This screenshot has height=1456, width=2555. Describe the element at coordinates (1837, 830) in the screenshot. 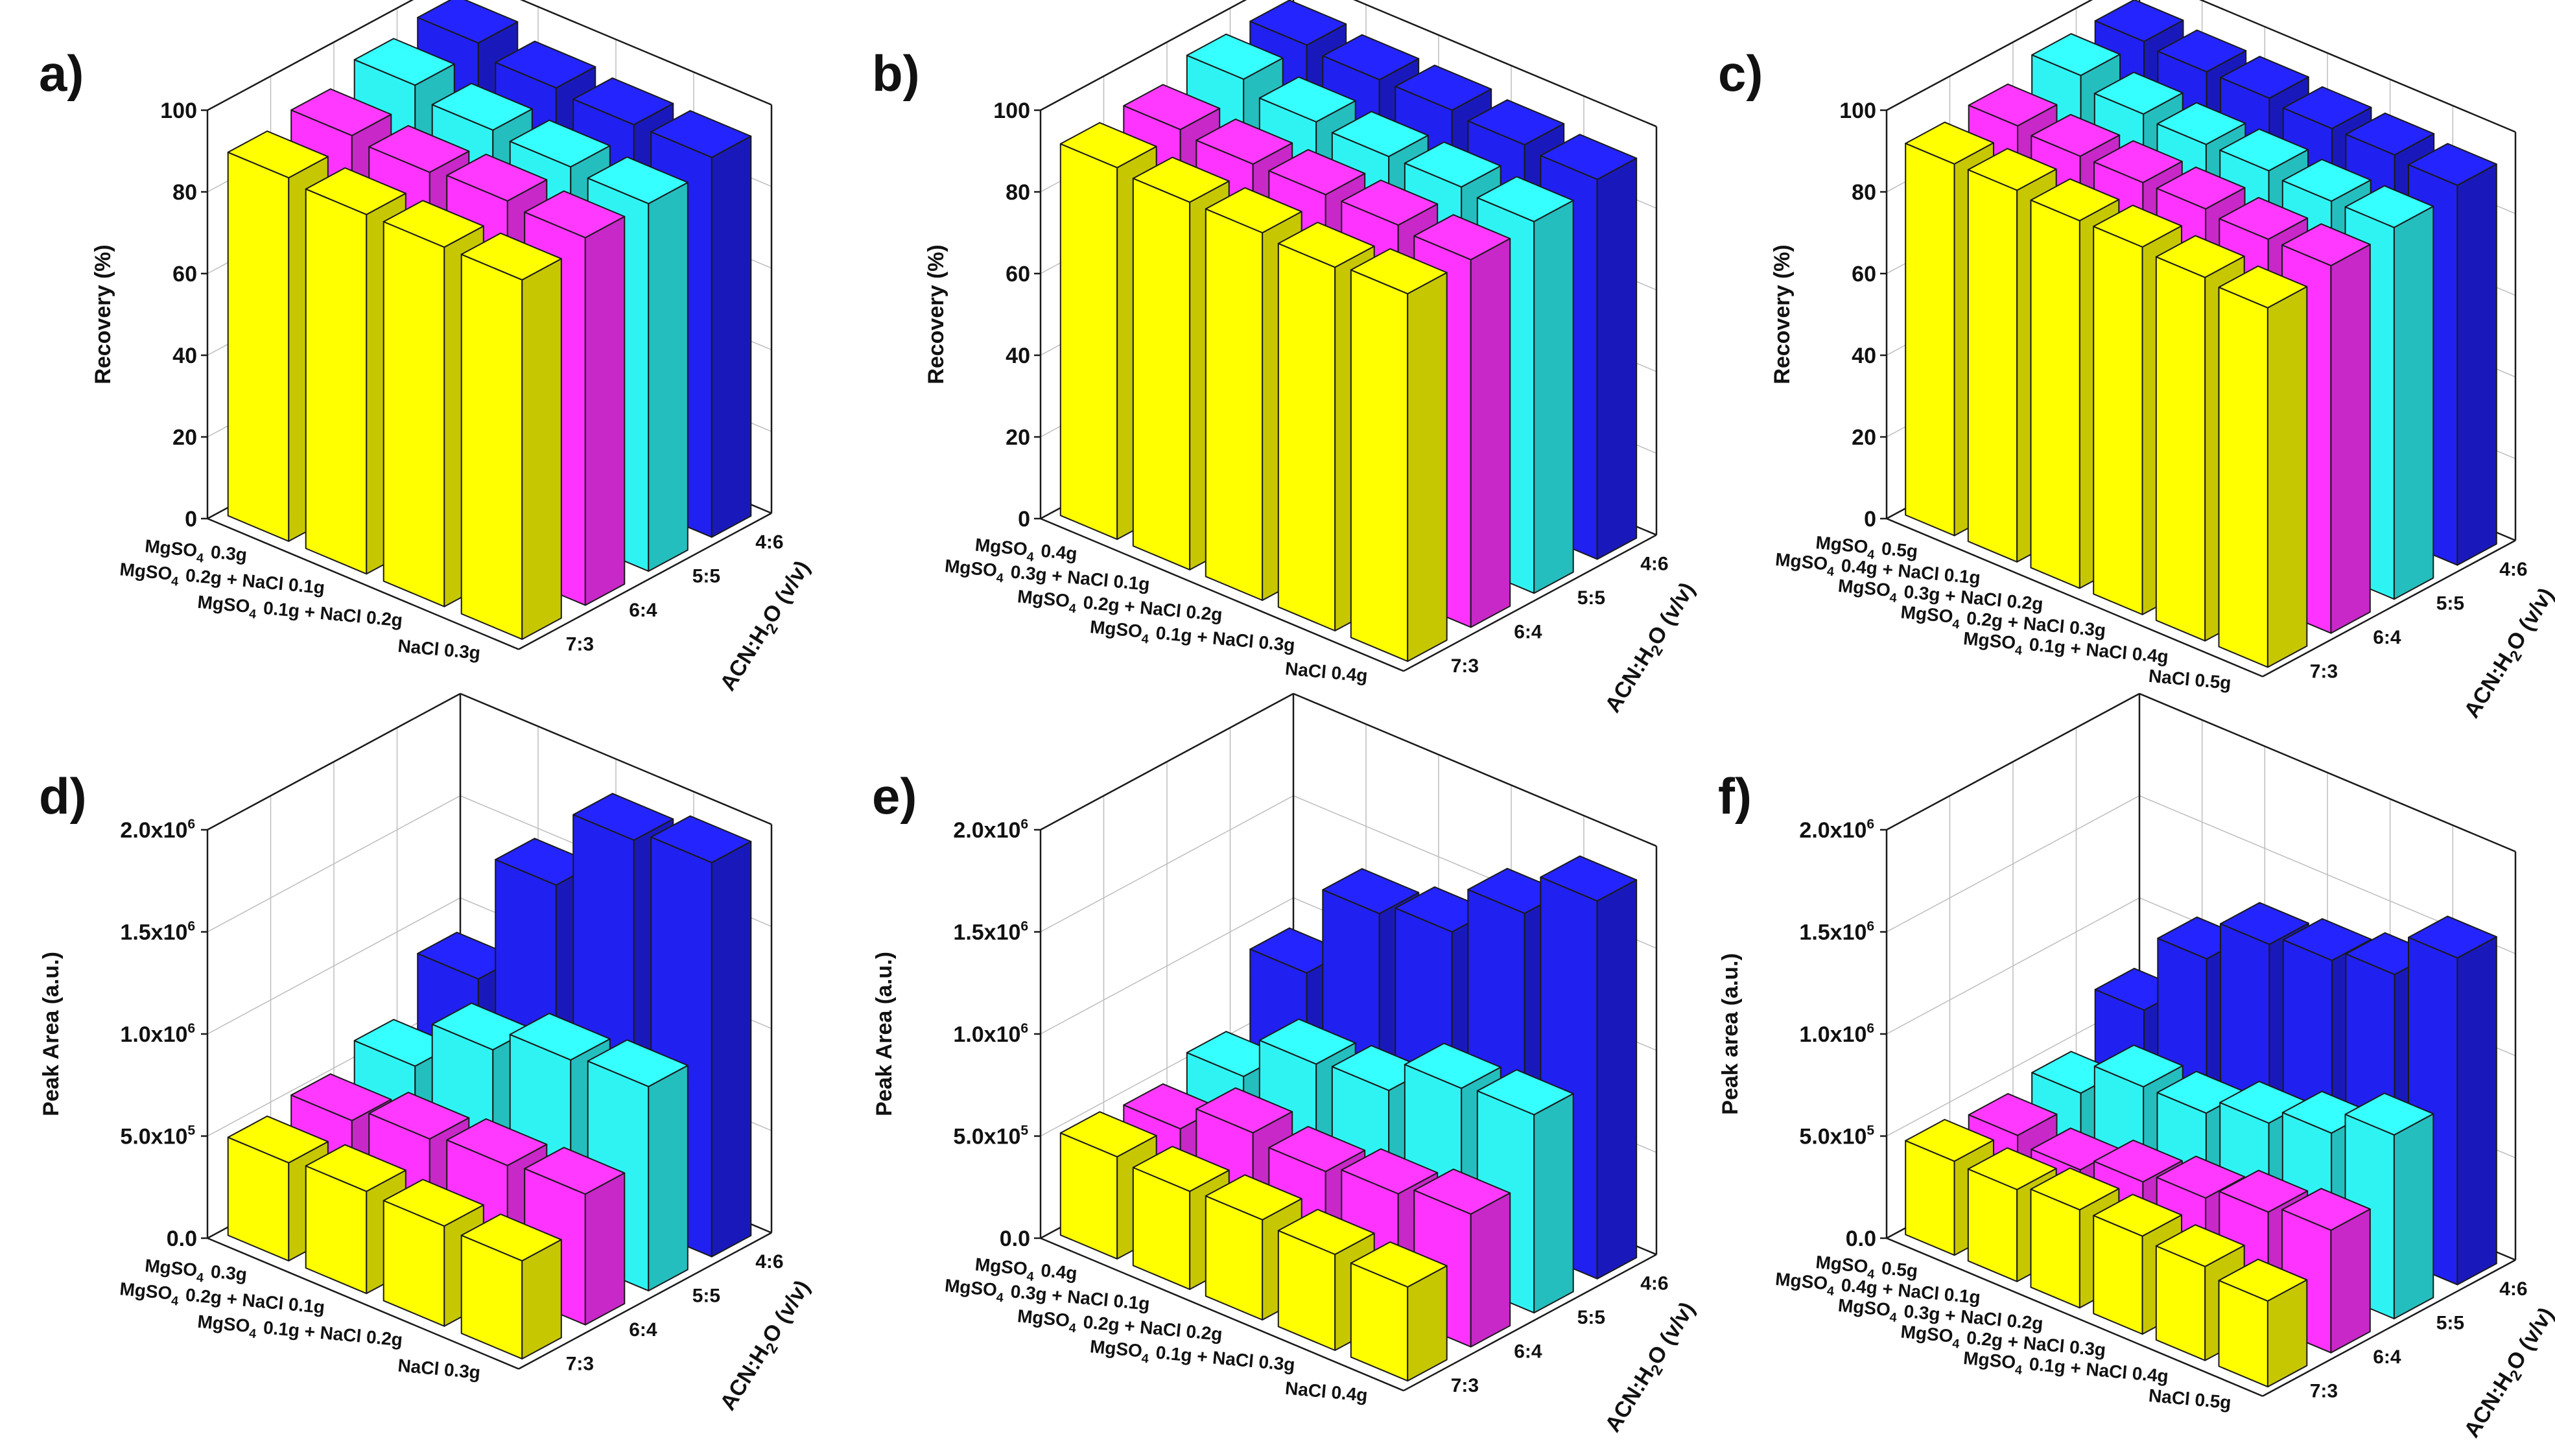

I see `y-tick-label: 2.0x106` at that location.